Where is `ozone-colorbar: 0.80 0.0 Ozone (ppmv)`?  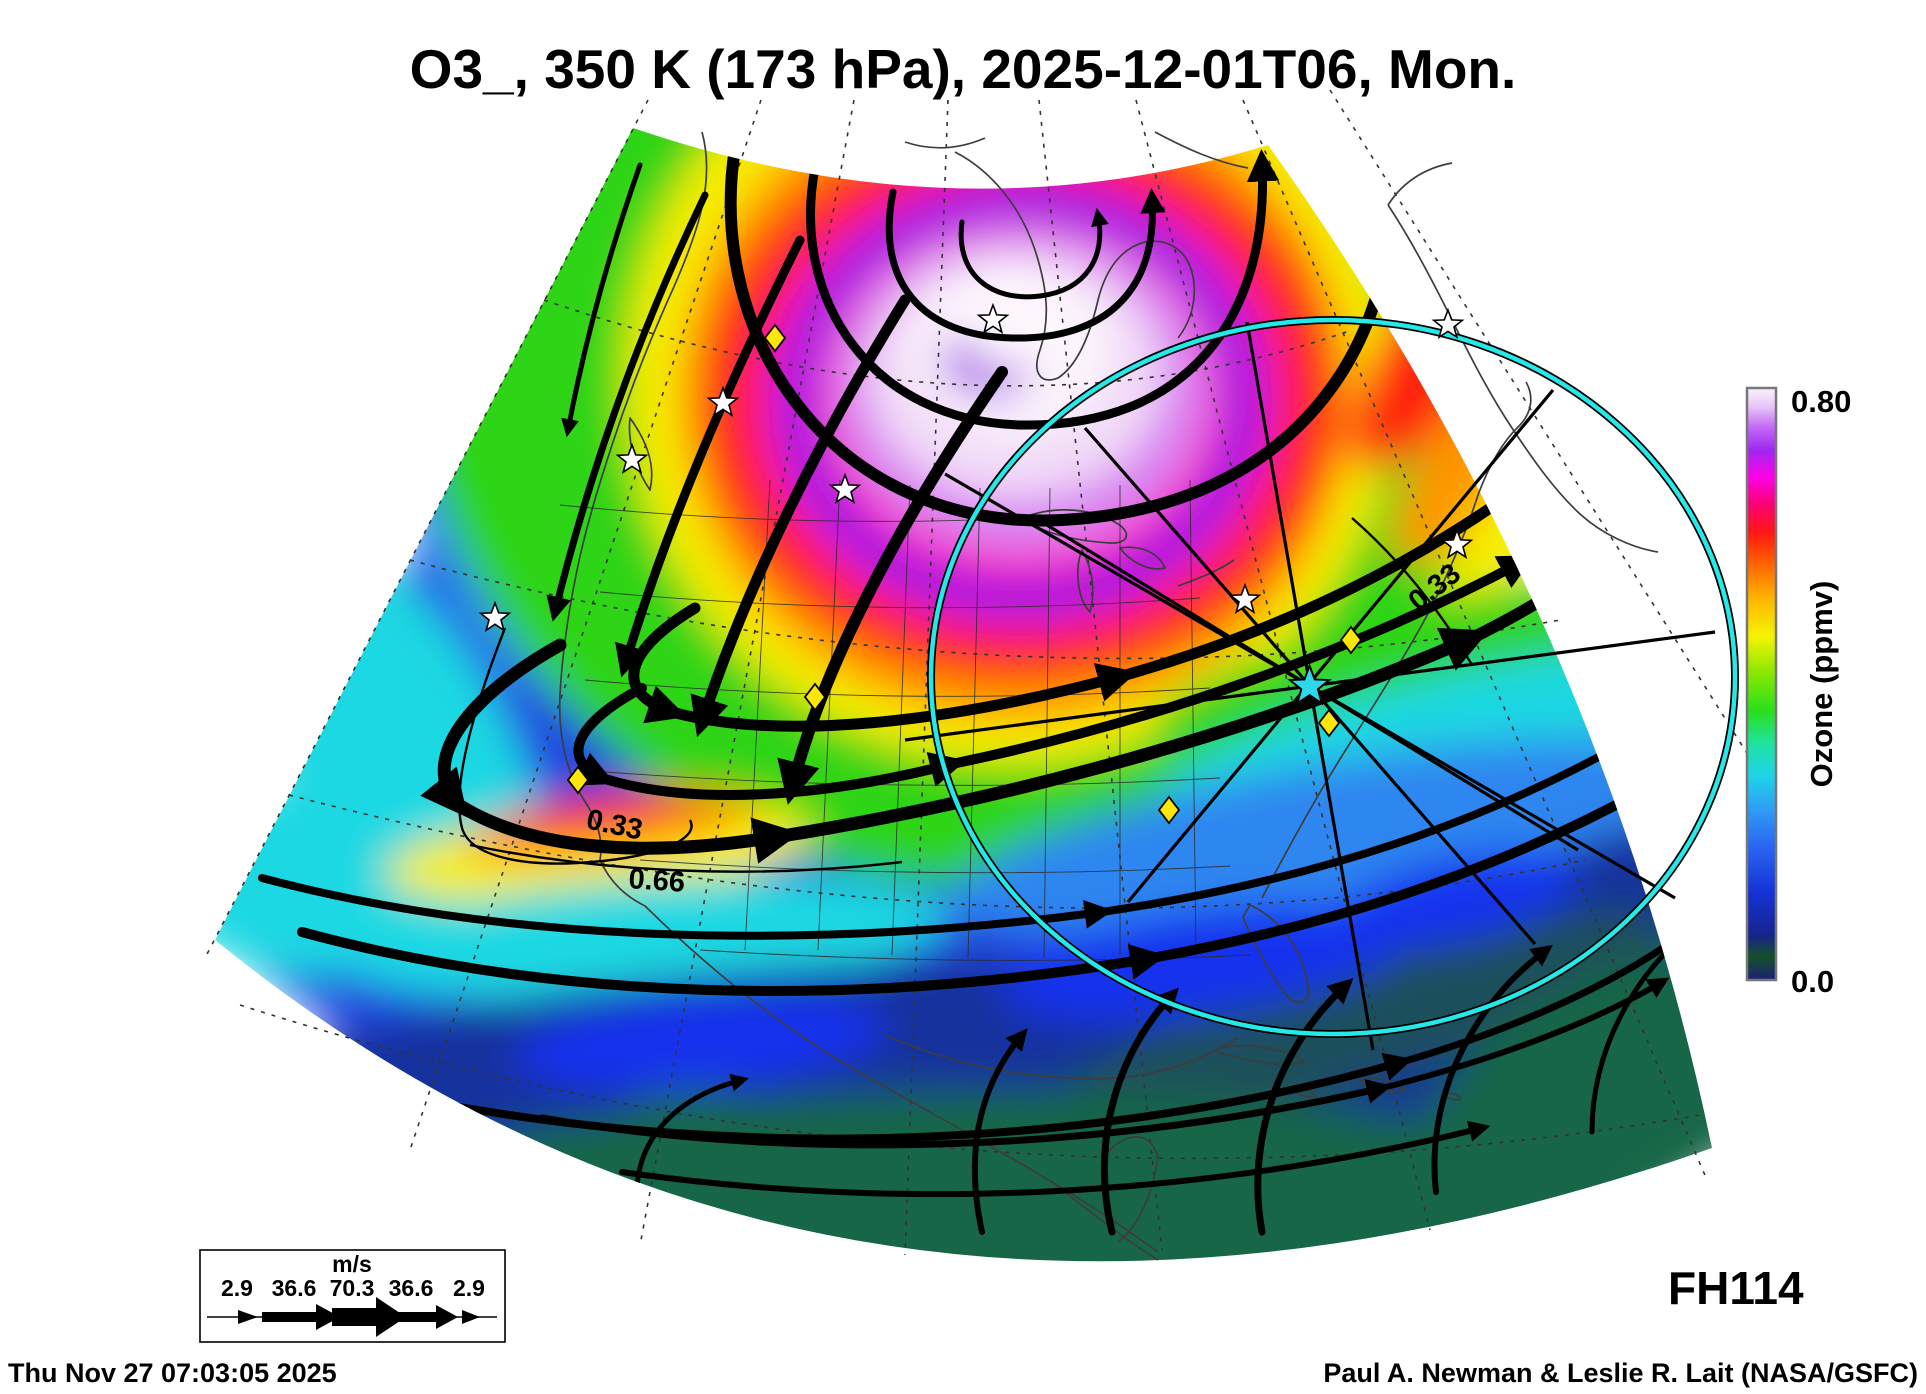
ozone-colorbar: 0.80 0.0 Ozone (ppmv) is located at coordinates (1798, 691).